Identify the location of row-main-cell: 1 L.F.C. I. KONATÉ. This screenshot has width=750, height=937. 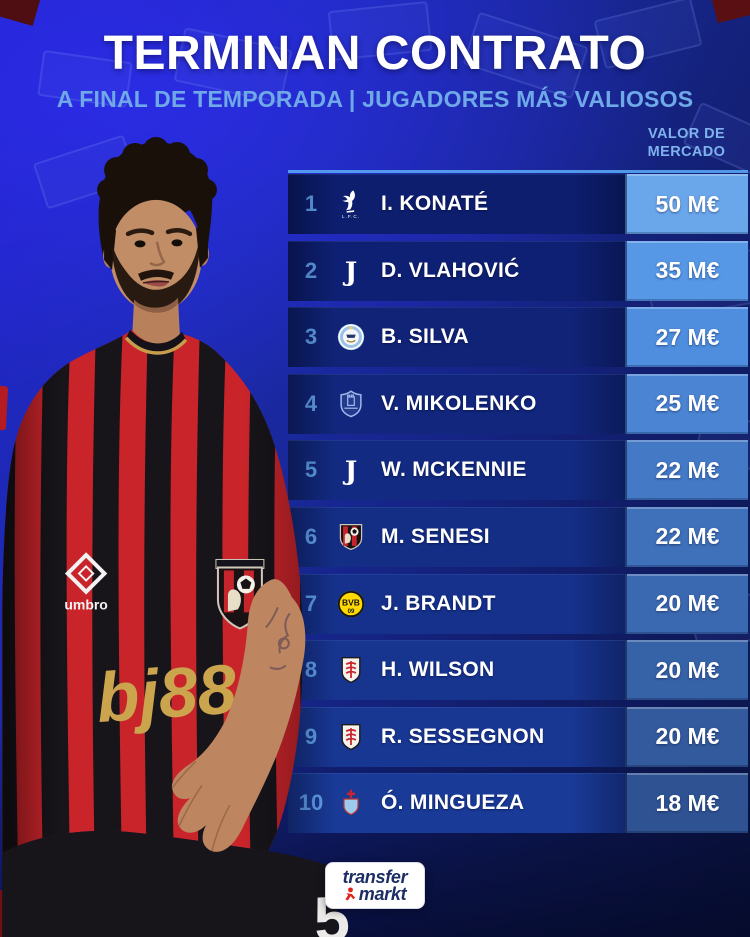
(456, 204).